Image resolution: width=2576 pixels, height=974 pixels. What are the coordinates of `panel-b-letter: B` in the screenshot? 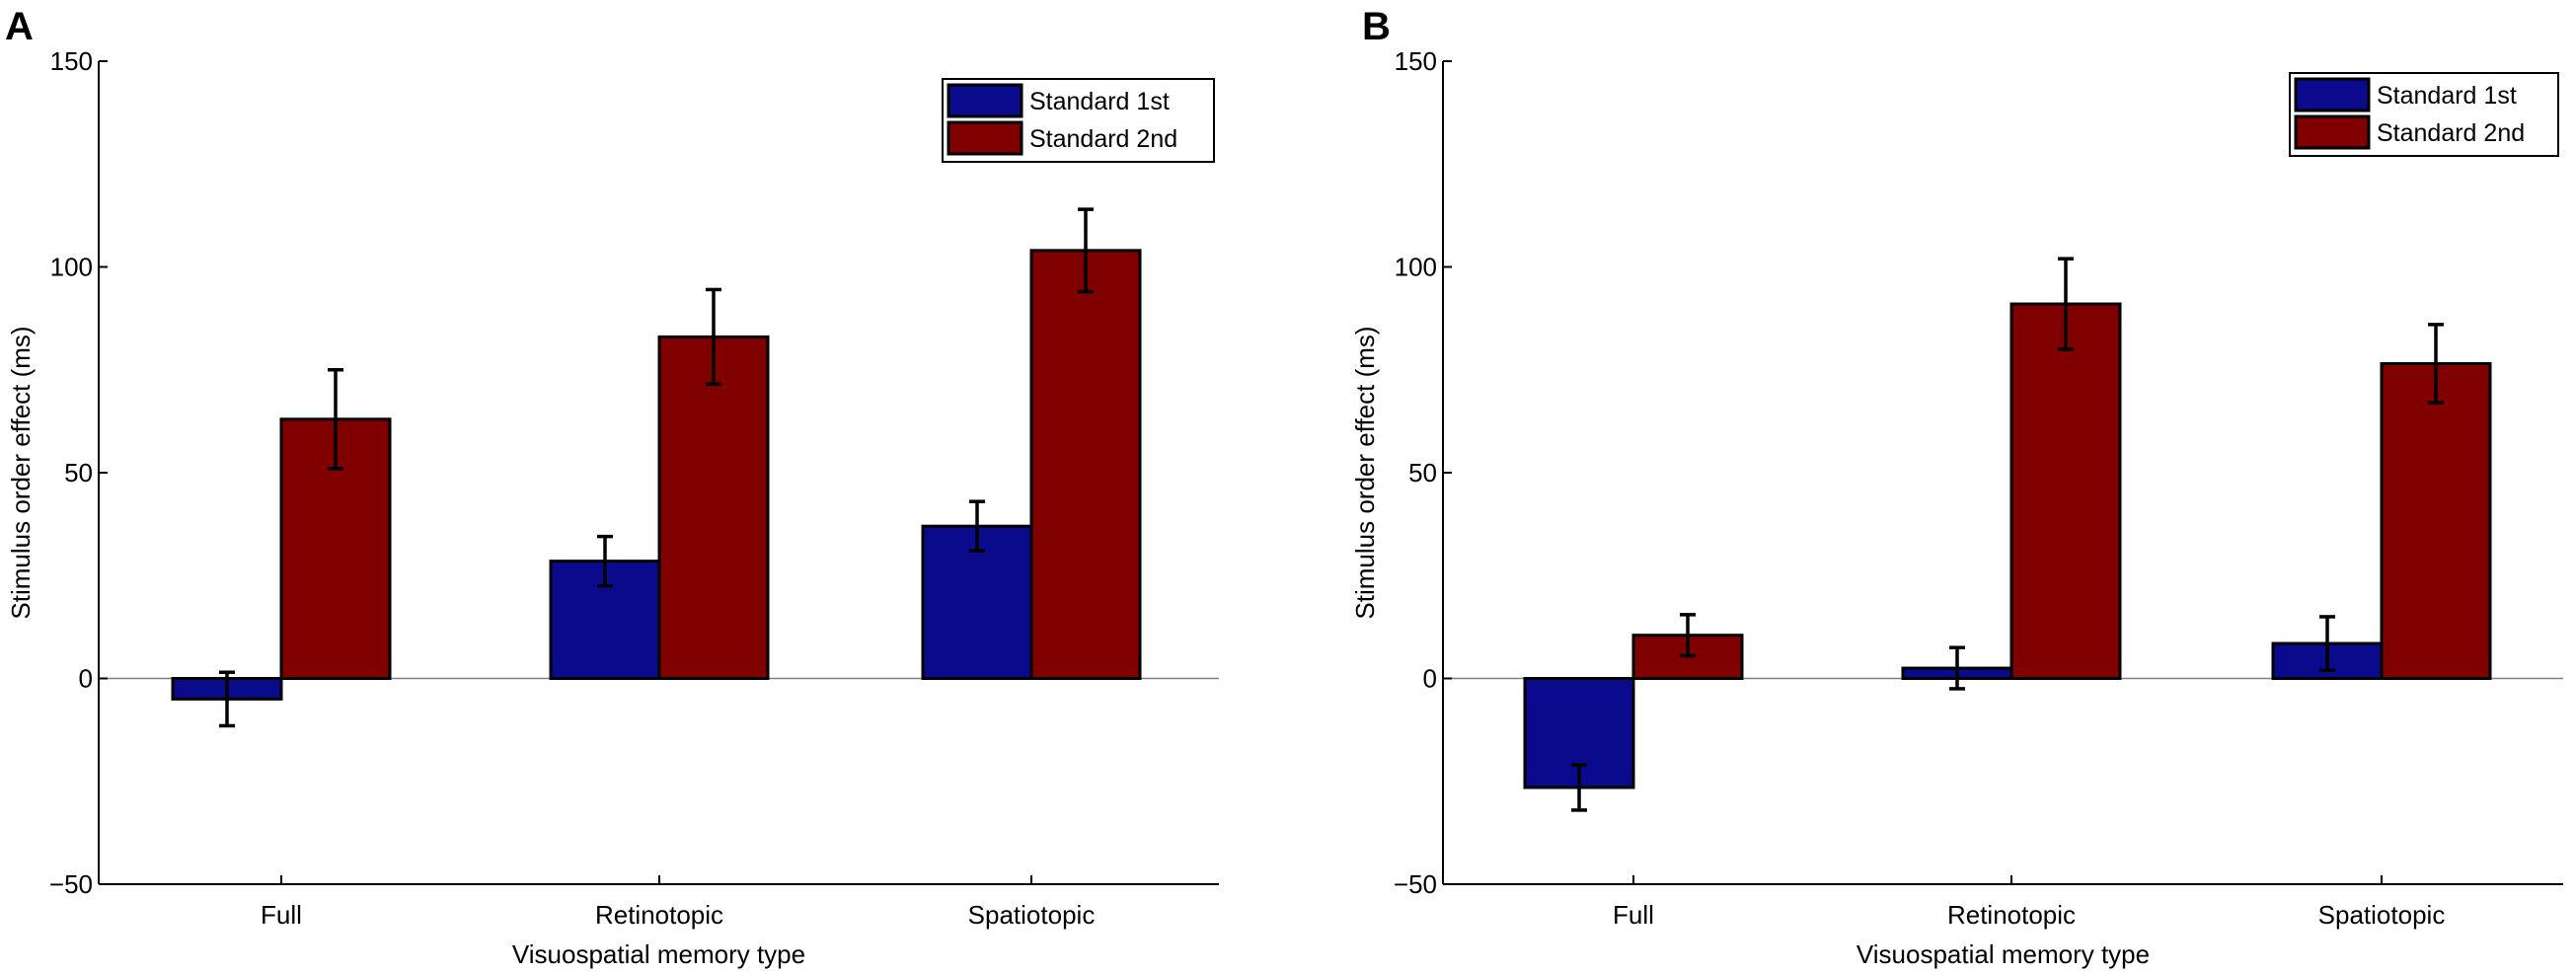 It's located at (1376, 26).